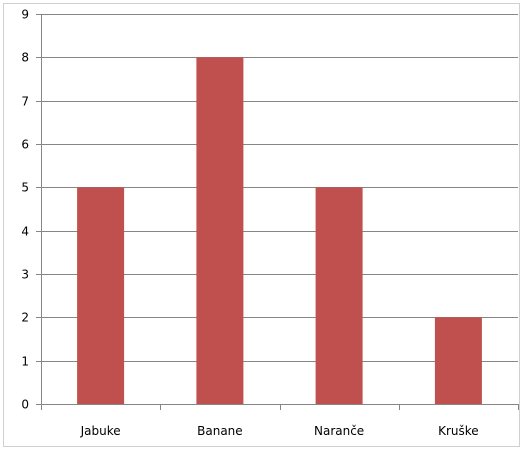 The height and width of the screenshot is (450, 523). What do you see at coordinates (25, 145) in the screenshot?
I see `y-tick-label: 6` at bounding box center [25, 145].